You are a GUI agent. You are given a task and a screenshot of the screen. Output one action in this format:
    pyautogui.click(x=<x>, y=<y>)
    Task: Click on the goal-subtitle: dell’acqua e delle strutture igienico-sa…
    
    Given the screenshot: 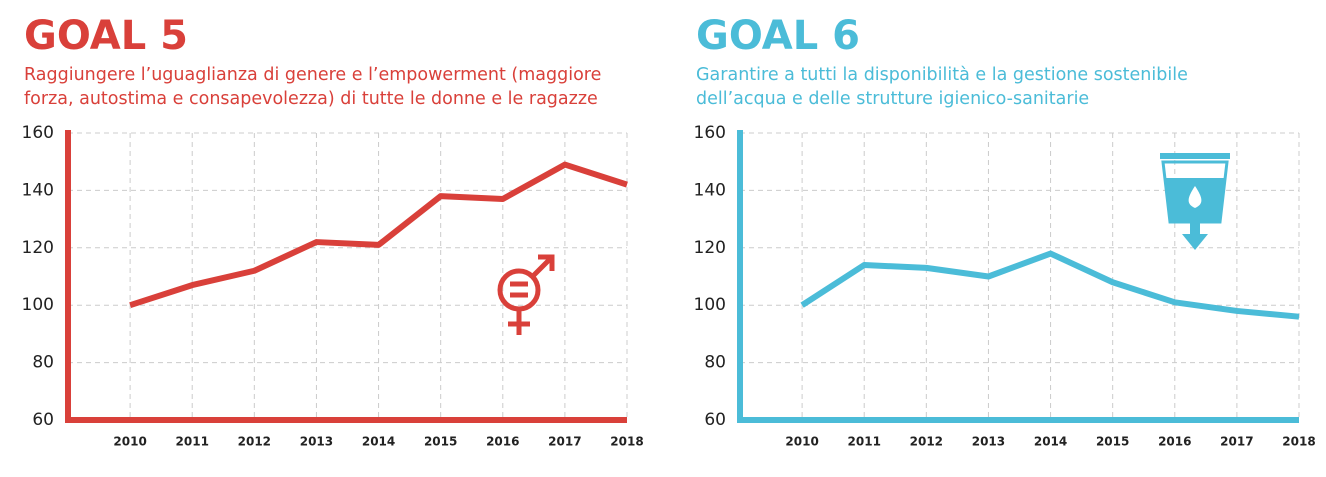 What is the action you would take?
    pyautogui.click(x=892, y=99)
    